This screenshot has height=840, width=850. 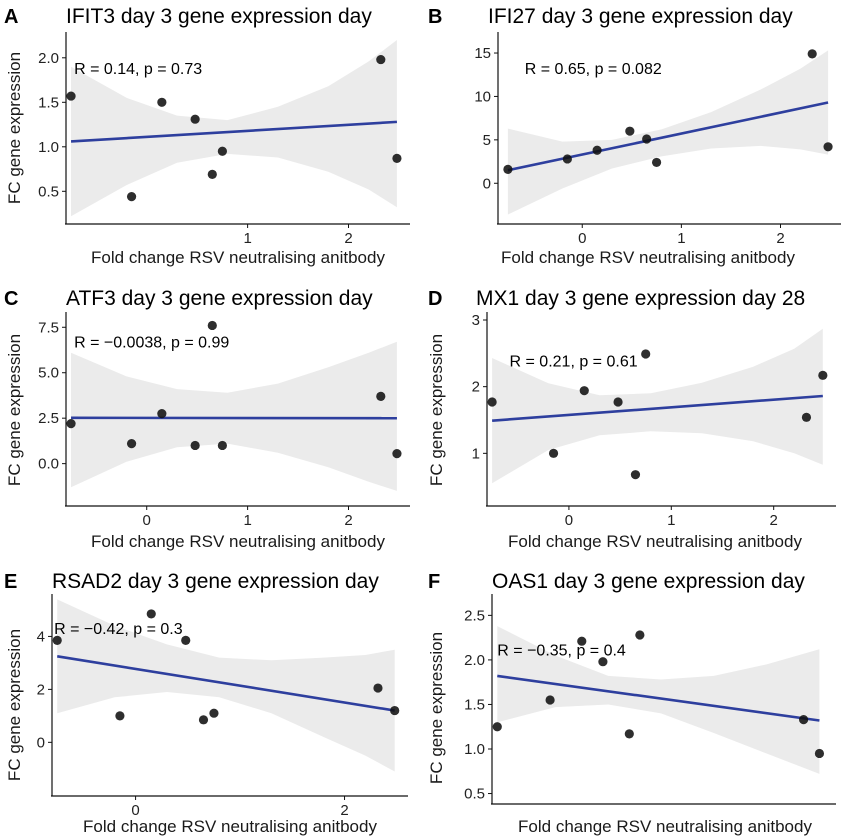 What do you see at coordinates (474, 794) in the screenshot?
I see `panel-f-ytick-label: 0.5` at bounding box center [474, 794].